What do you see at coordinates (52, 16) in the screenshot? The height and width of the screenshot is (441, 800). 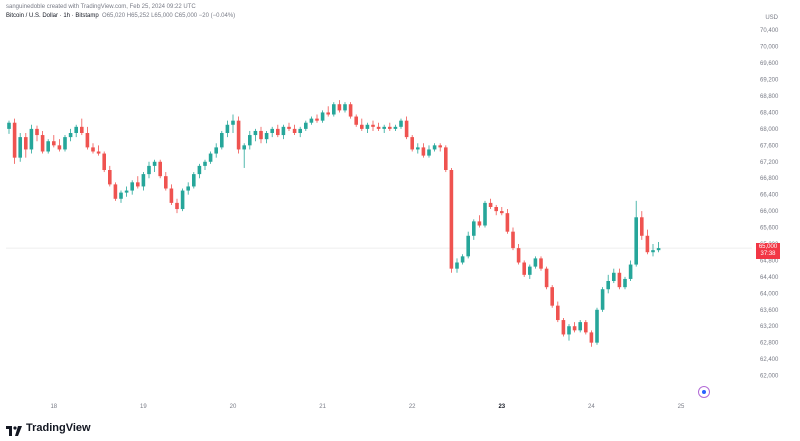 I see `symbol-name: Bitcoin / U.S. Dollar · 1h · Bitstamp` at bounding box center [52, 16].